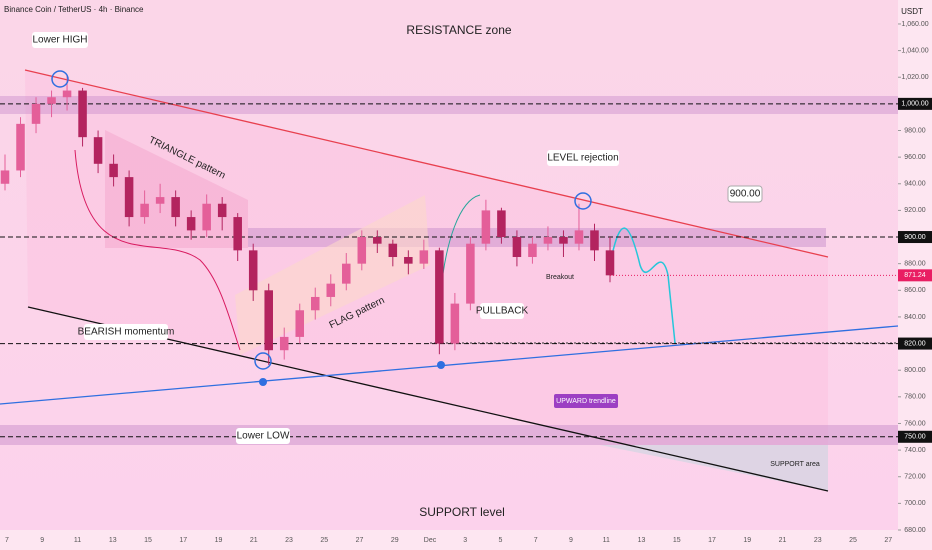 This screenshot has width=932, height=550. What do you see at coordinates (915, 290) in the screenshot?
I see `y-tick-label: 860.00` at bounding box center [915, 290].